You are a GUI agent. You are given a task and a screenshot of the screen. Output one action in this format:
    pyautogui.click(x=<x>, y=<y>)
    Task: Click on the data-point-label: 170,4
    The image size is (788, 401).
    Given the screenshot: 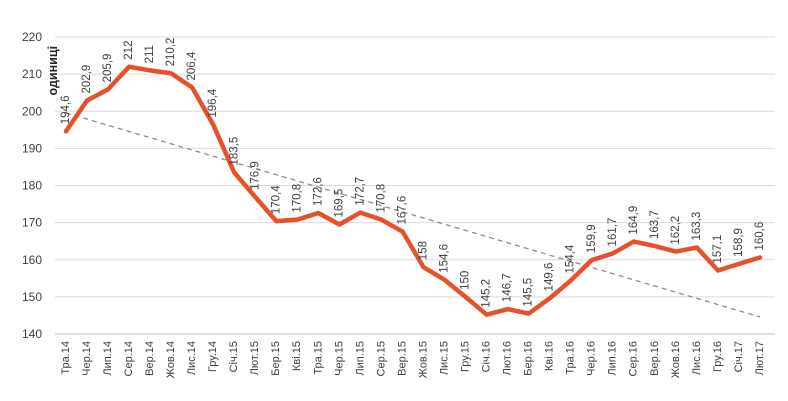 What is the action you would take?
    pyautogui.click(x=276, y=199)
    